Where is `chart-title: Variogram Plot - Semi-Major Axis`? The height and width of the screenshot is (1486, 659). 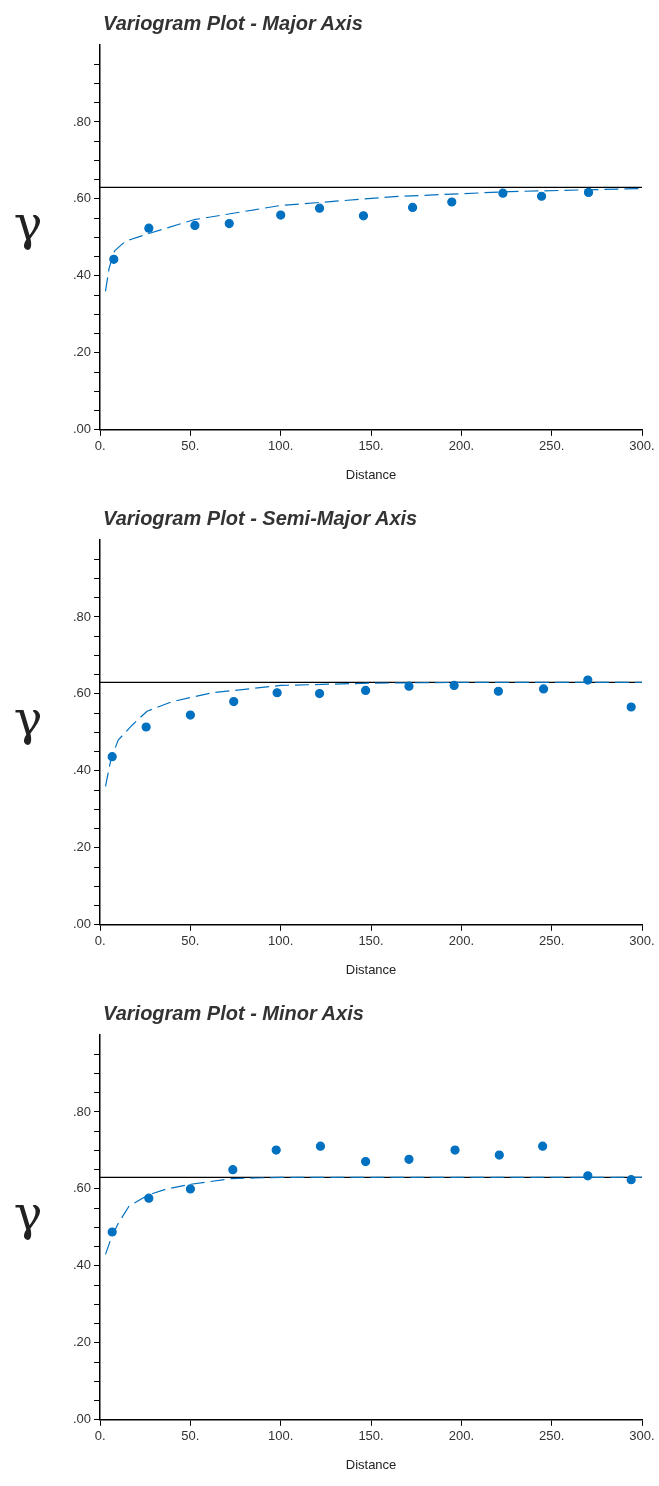
chart-title: Variogram Plot - Semi-Major Axis is located at coordinates (260, 518).